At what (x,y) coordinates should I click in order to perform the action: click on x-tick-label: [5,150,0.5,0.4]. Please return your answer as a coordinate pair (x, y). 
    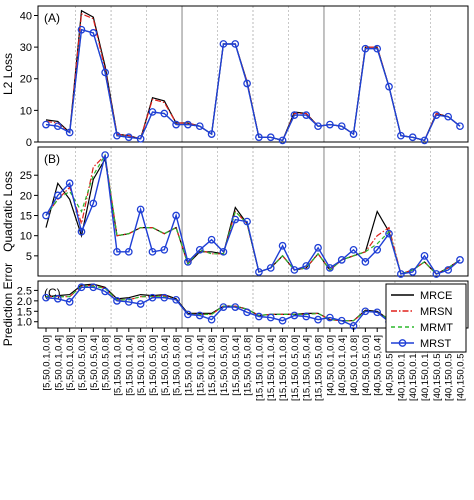
    Looking at the image, I should click on (165, 365).